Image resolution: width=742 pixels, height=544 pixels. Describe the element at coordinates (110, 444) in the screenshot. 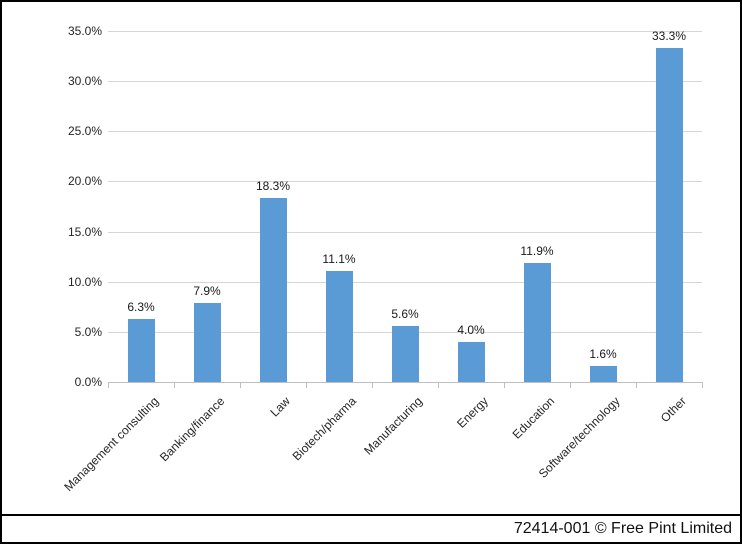

I see `category-label: Management consulting` at that location.